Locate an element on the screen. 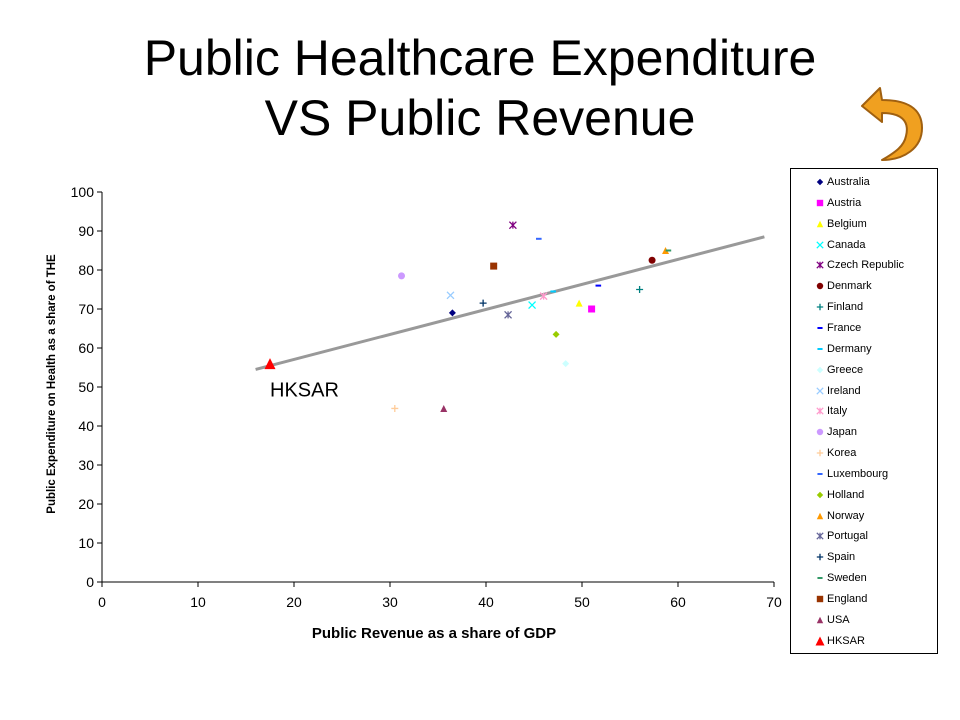 The image size is (960, 720). legend-item-holland: Holland is located at coordinates (864, 495).